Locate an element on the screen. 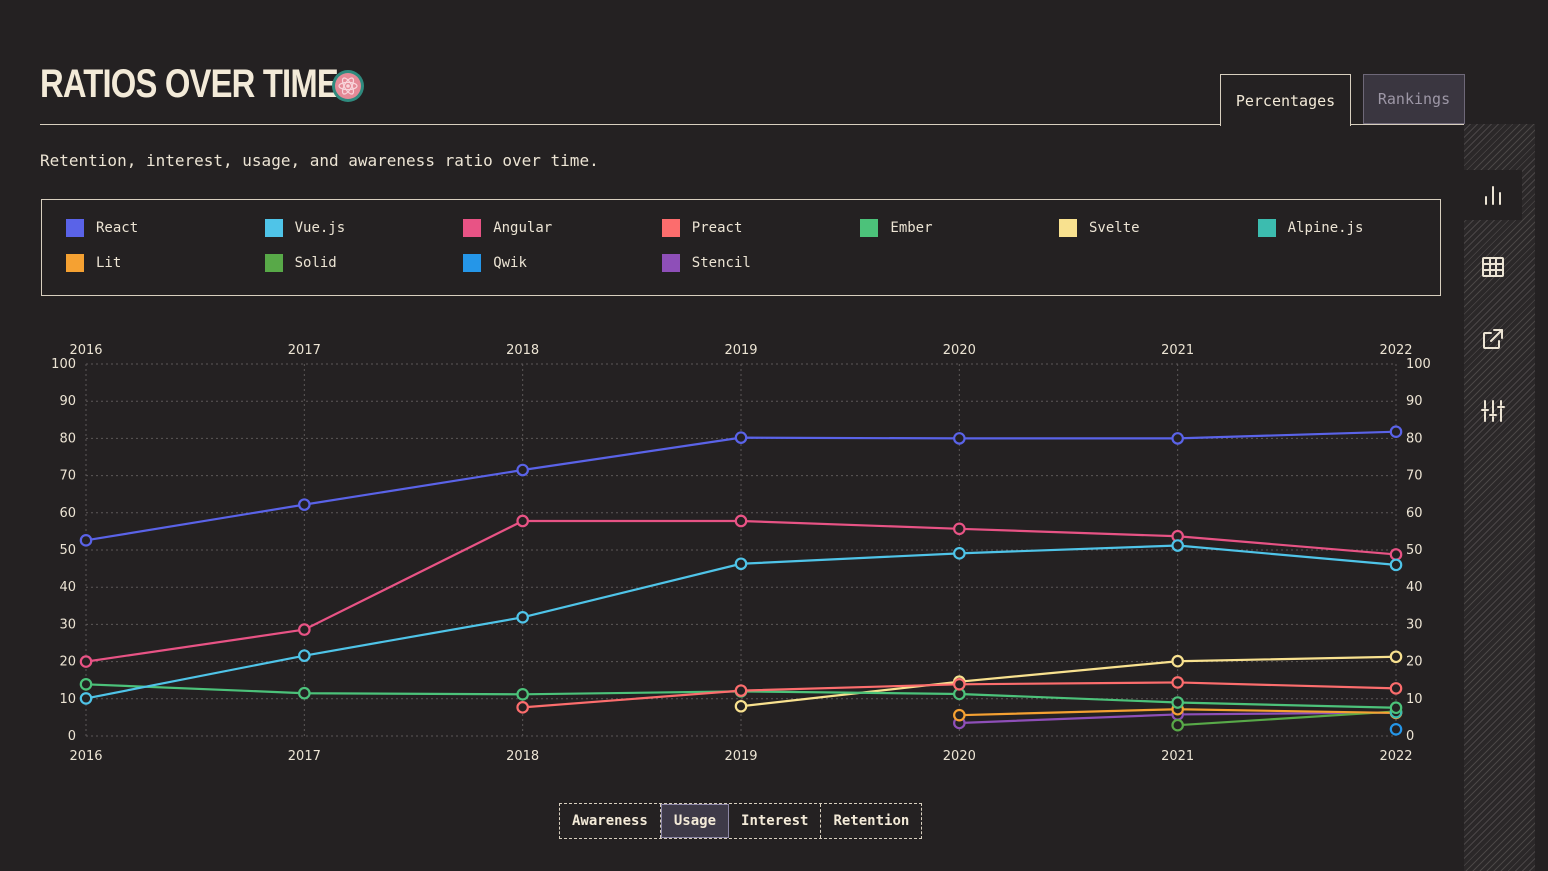 The height and width of the screenshot is (871, 1548). y-tick-label-left: 30 is located at coordinates (67, 624).